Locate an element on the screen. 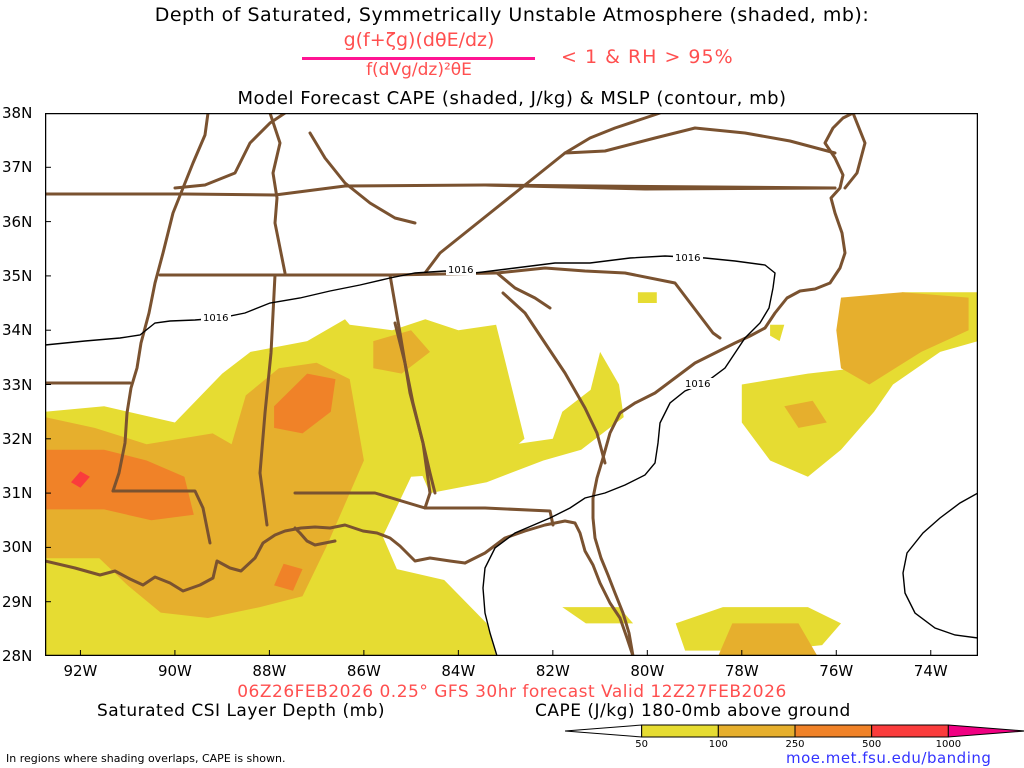  ga-sc-state-line is located at coordinates (523, 290).